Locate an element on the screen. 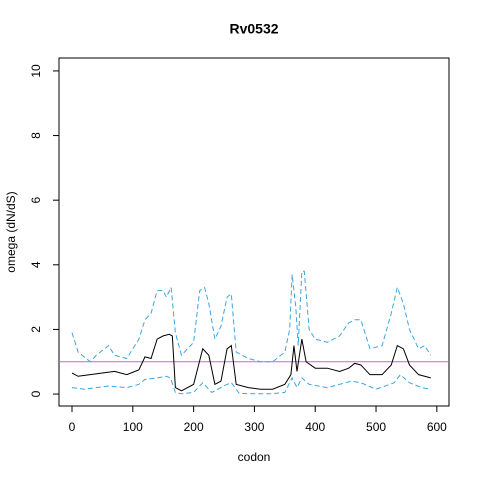 The width and height of the screenshot is (480, 480). x-tick-label: 0 is located at coordinates (72, 427).